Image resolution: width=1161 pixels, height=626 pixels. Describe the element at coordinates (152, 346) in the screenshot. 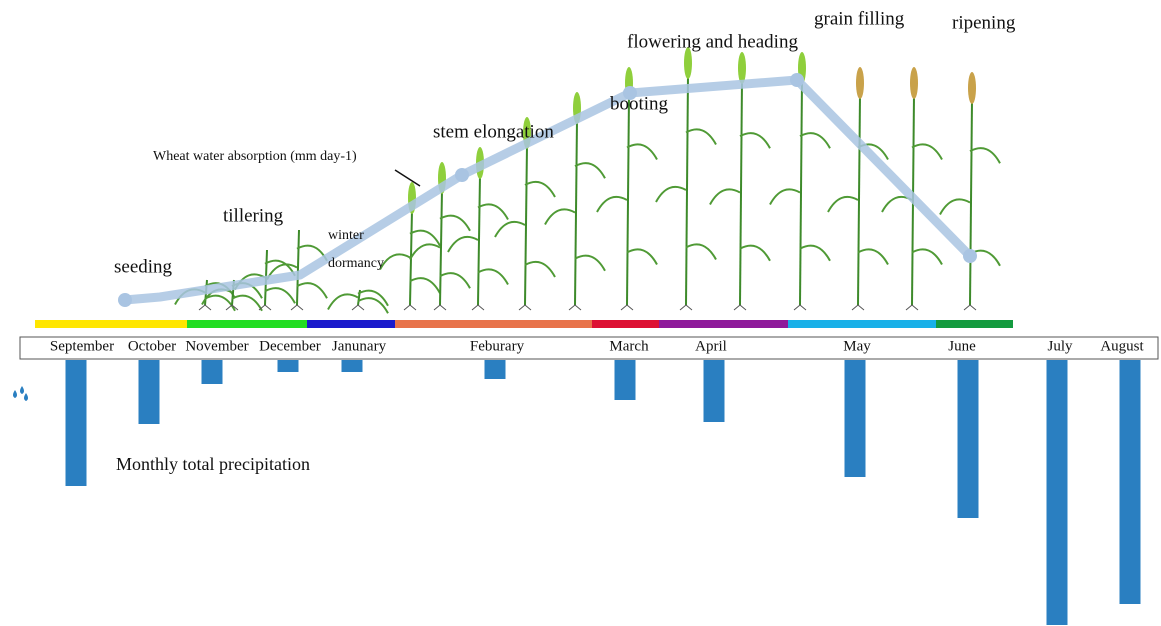

I see `month-label: October` at that location.